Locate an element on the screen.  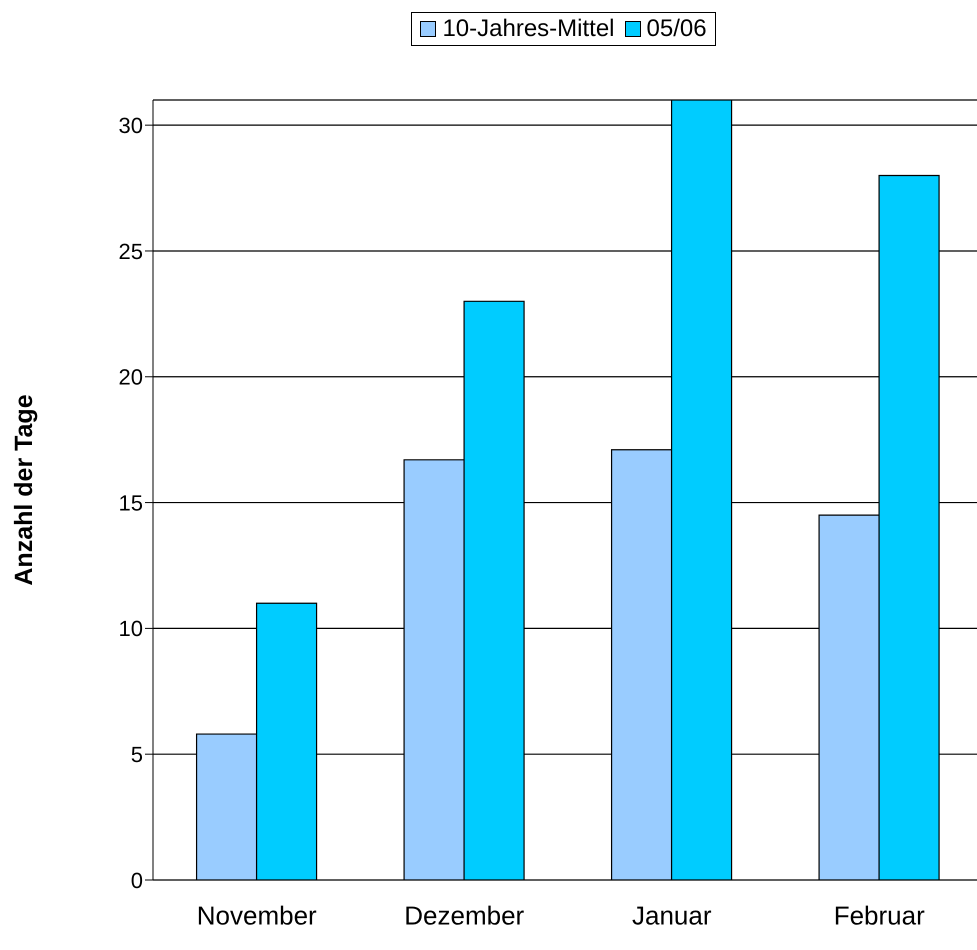
legend-label: 05/06 is located at coordinates (676, 29).